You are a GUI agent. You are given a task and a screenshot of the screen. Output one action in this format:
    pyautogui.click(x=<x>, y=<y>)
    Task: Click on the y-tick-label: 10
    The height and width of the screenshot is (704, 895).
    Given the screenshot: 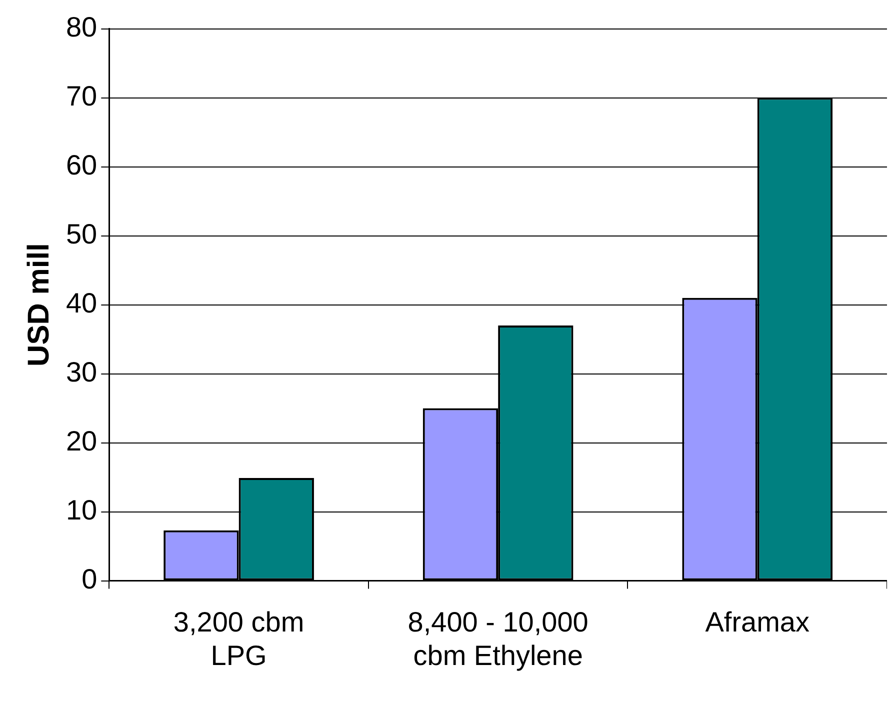 What is the action you would take?
    pyautogui.click(x=82, y=510)
    